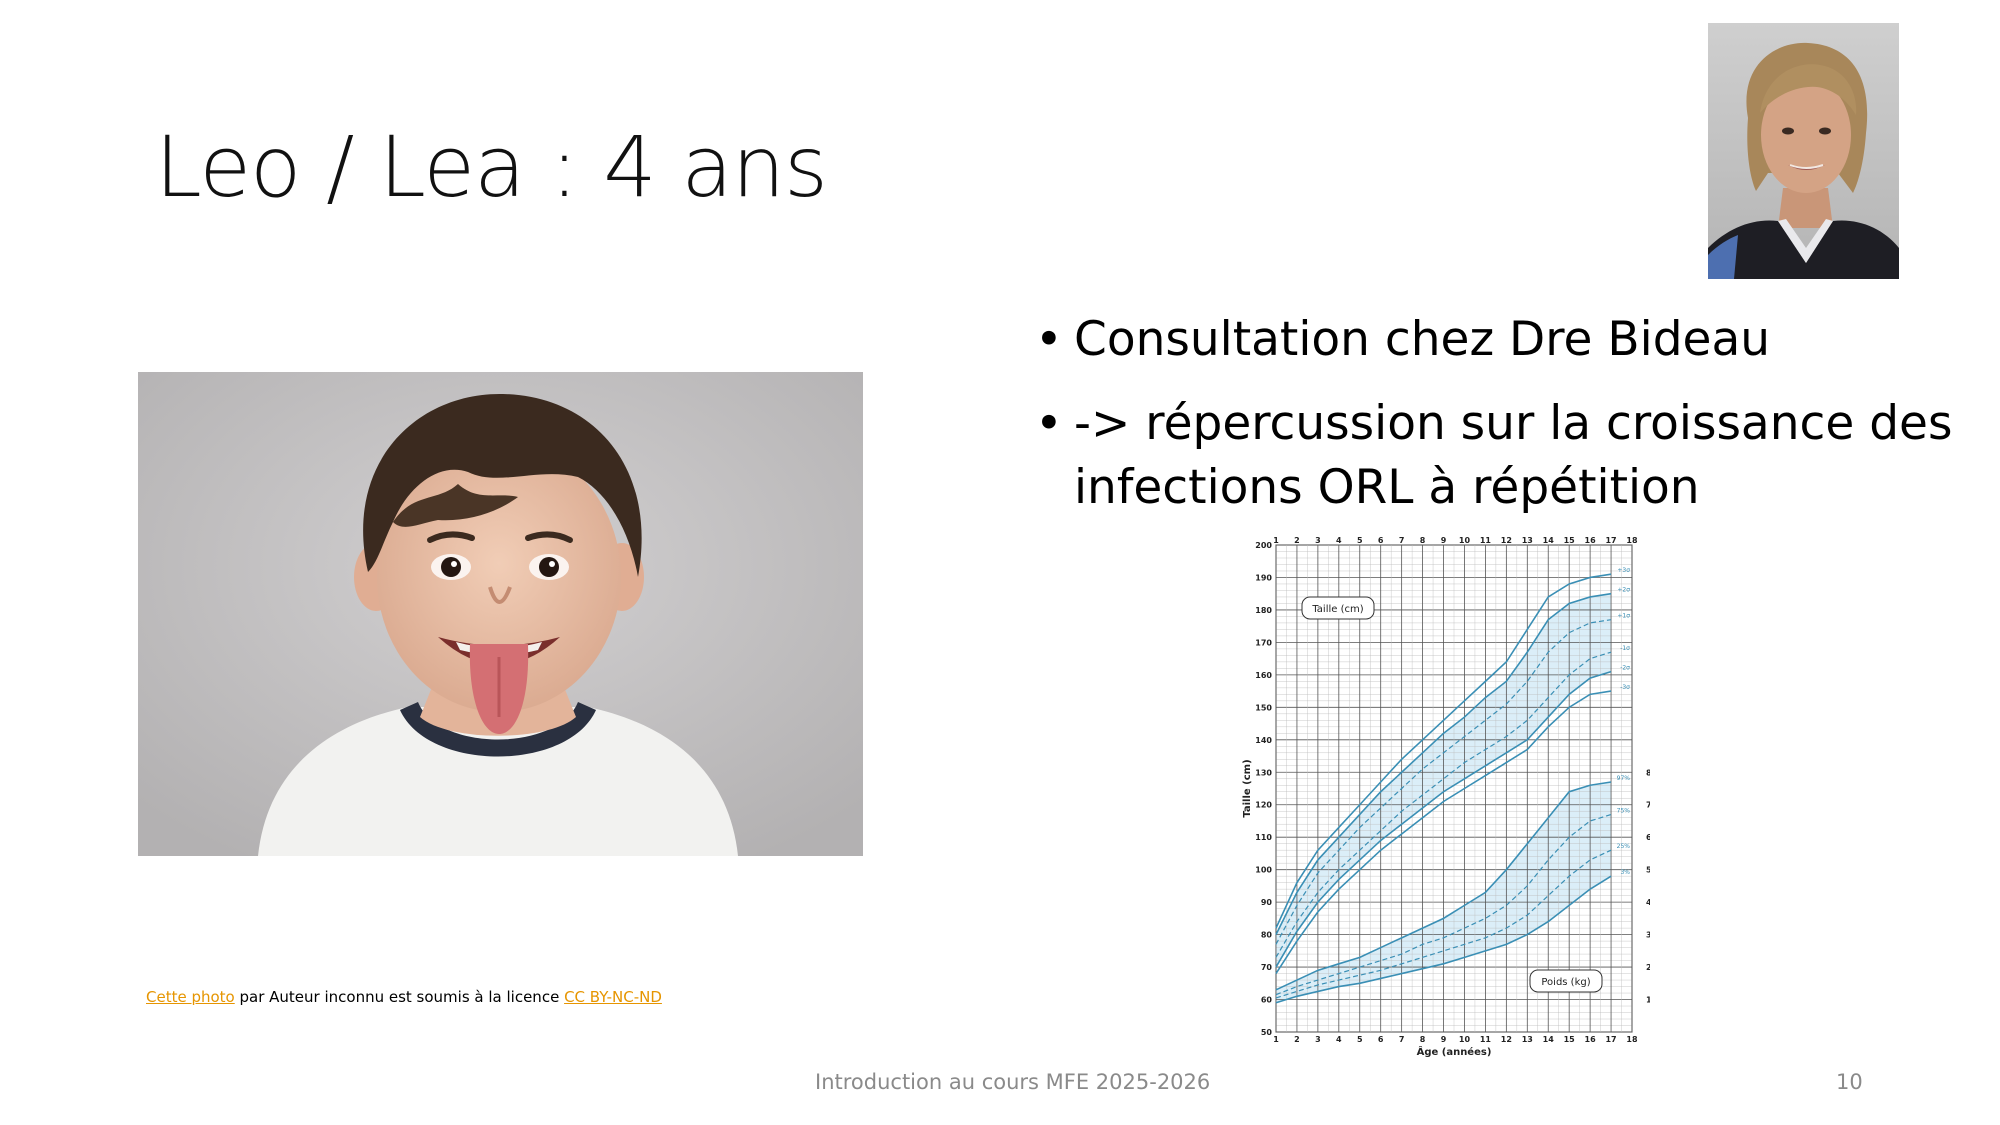  I want to click on y-tick-label-right: 80, so click(1648, 772).